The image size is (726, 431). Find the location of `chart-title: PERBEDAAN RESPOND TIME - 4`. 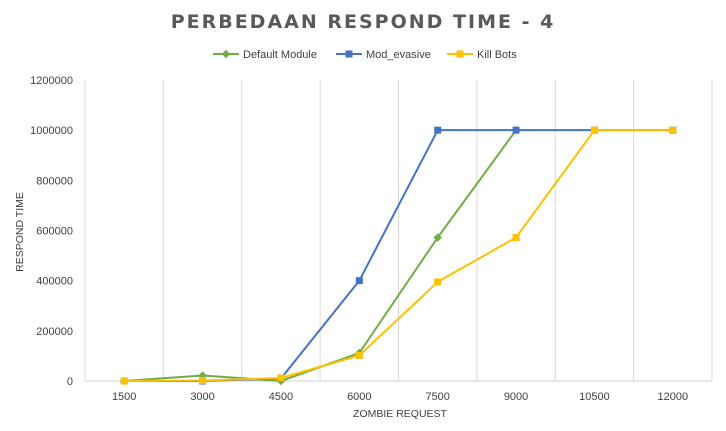

chart-title: PERBEDAAN RESPOND TIME - 4 is located at coordinates (363, 22).